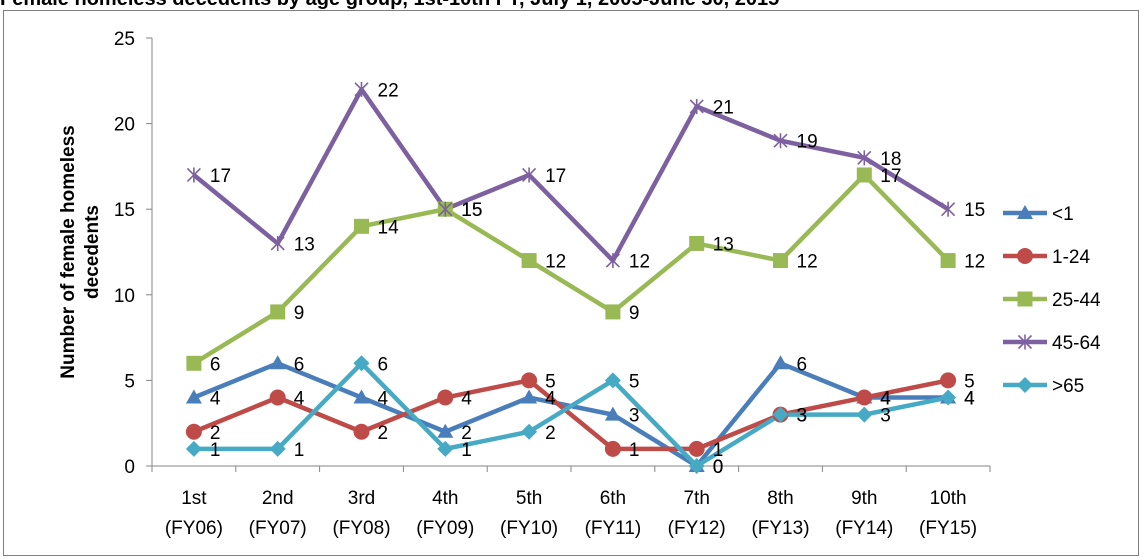 The image size is (1145, 559). What do you see at coordinates (80, 251) in the screenshot?
I see `y-axis-label: Number of female homeless decedents` at bounding box center [80, 251].